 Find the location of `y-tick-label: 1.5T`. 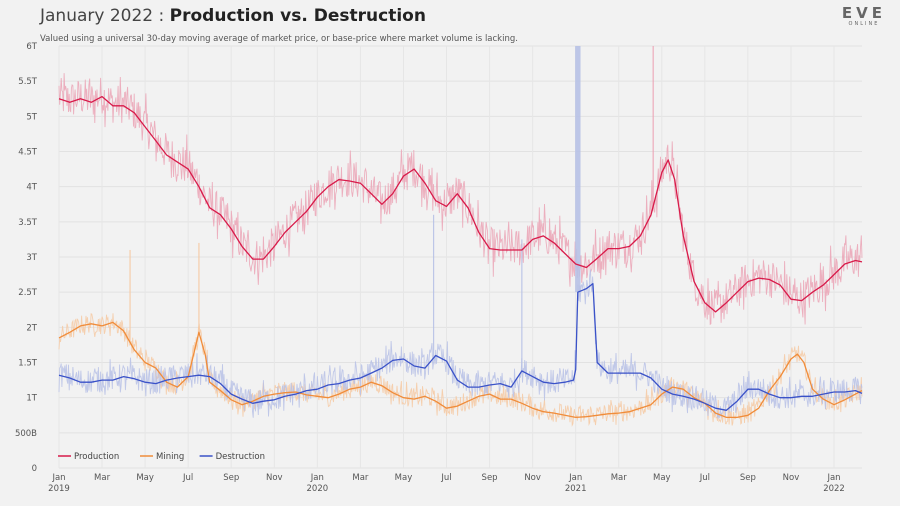

y-tick-label: 1.5T is located at coordinates (28, 364).